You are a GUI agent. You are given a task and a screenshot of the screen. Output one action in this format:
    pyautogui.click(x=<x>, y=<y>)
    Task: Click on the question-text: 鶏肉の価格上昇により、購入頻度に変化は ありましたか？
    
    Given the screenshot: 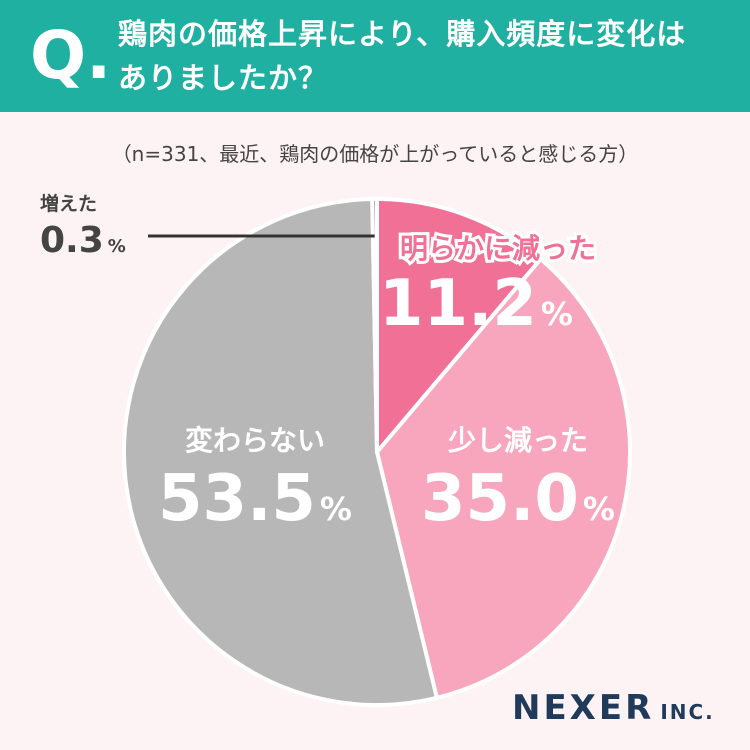 What is the action you would take?
    pyautogui.click(x=423, y=56)
    